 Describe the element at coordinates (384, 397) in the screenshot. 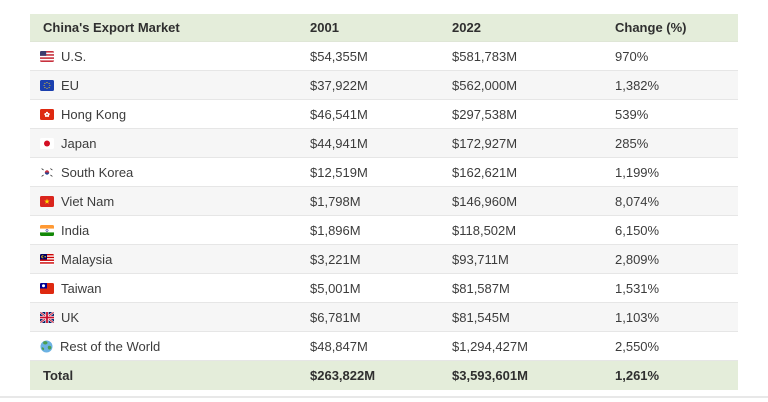

I see `bottom-divider` at that location.